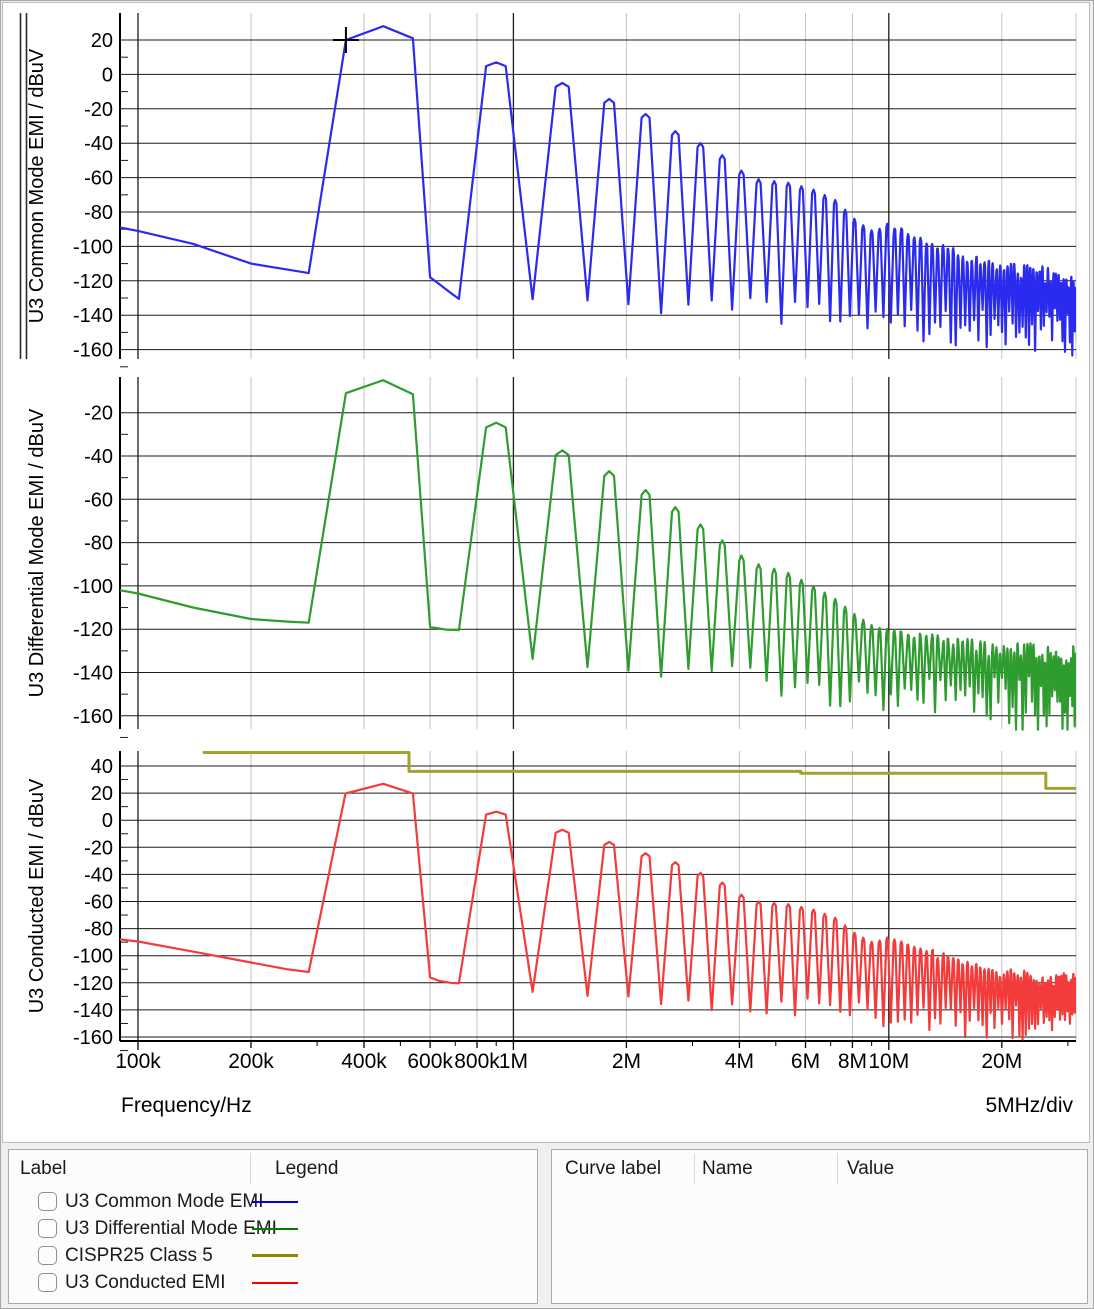  I want to click on legend-panel-legend-header: Legend, so click(307, 1168).